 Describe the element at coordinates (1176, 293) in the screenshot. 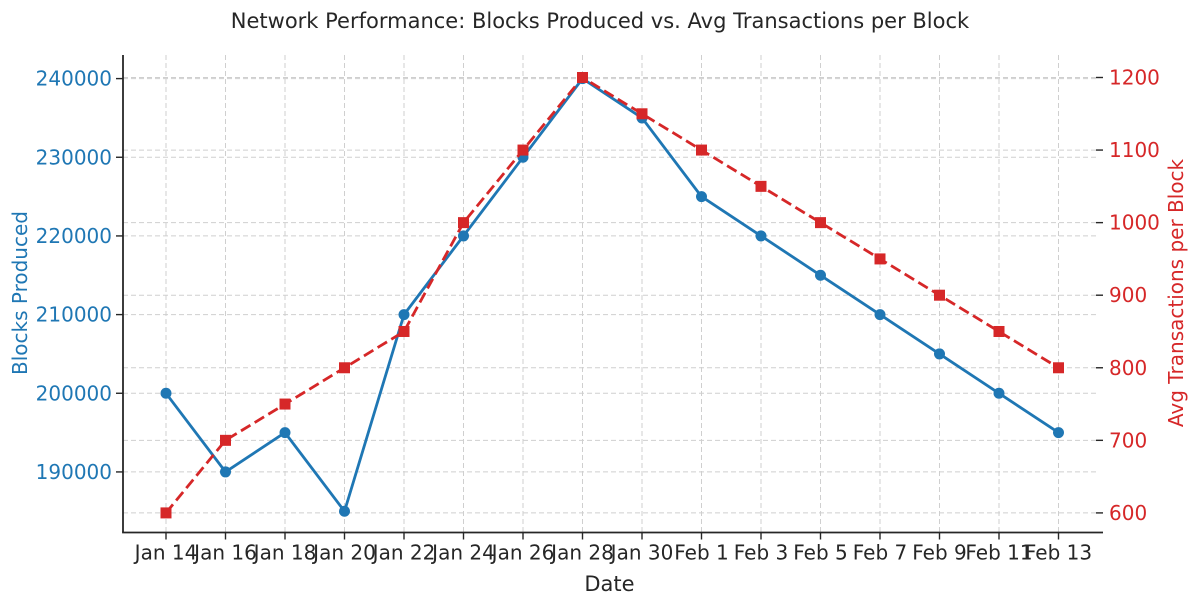

I see `right-axis-label: Avg Transactions per Block` at that location.